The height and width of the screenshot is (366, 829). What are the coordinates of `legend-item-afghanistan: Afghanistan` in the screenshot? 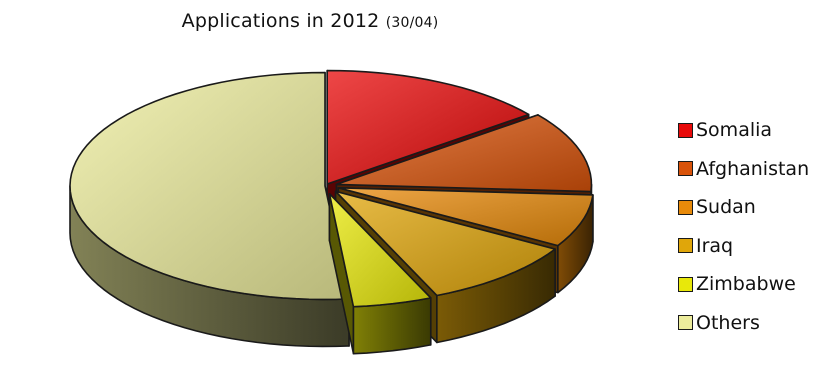 It's located at (753, 169).